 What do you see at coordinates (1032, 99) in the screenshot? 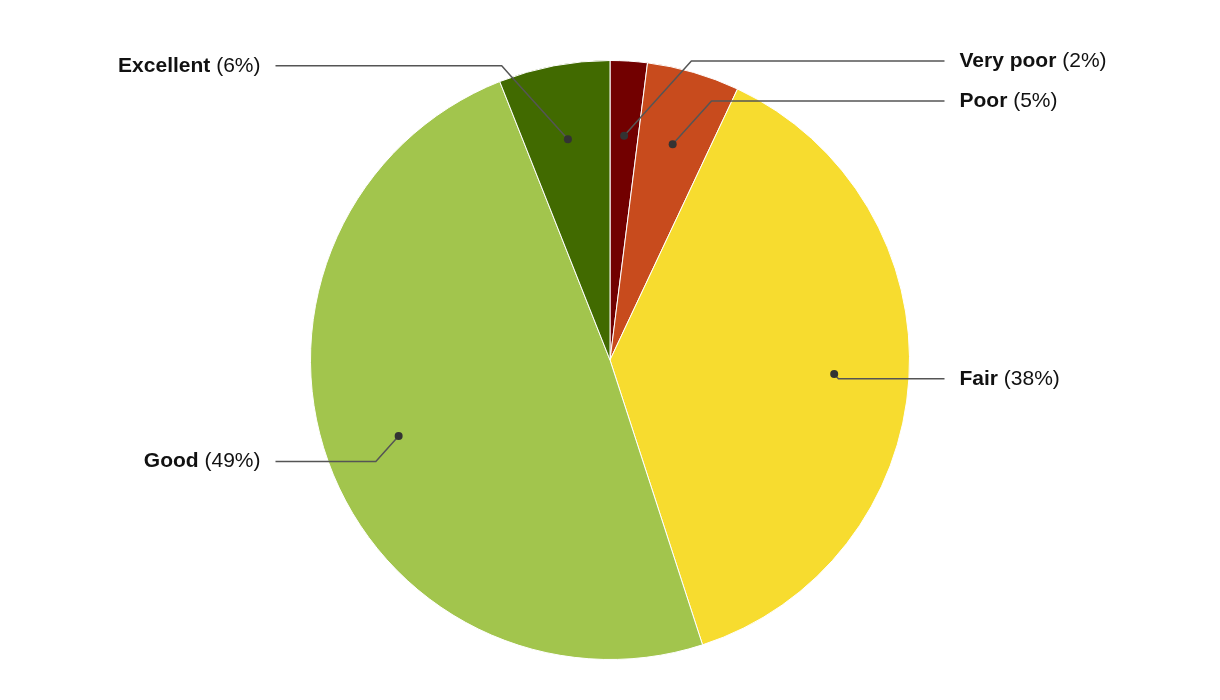
I see `data-label: (5%)` at bounding box center [1032, 99].